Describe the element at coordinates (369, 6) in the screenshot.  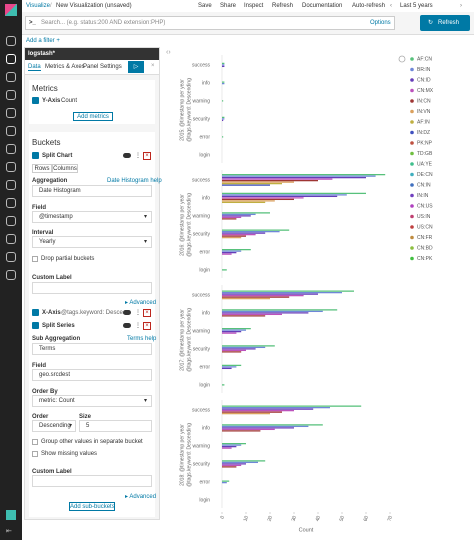
I see `menu-item: Auto-refresh` at that location.